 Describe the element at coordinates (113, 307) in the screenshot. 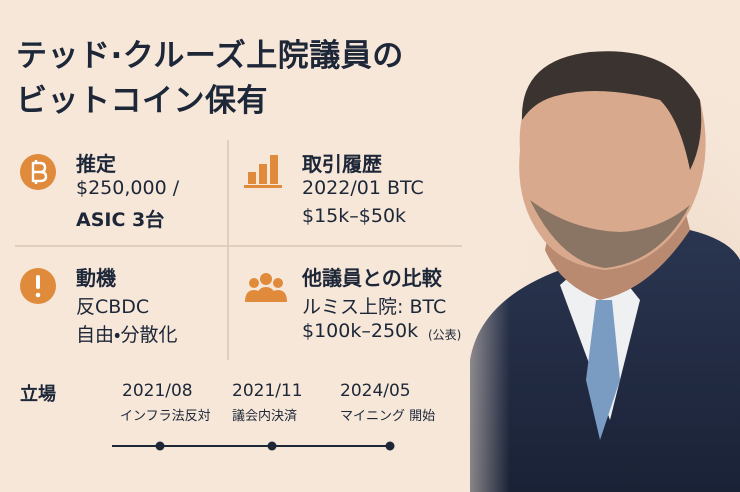

I see `card-line: 反CBDC` at that location.